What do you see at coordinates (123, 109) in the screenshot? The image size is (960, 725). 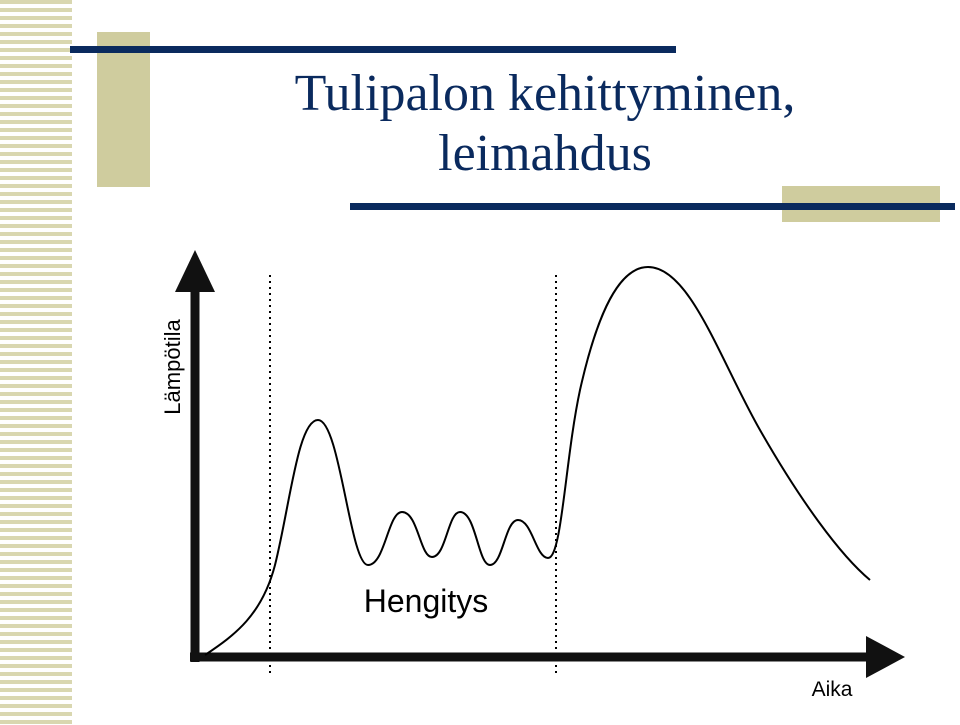 I see `decor-block` at bounding box center [123, 109].